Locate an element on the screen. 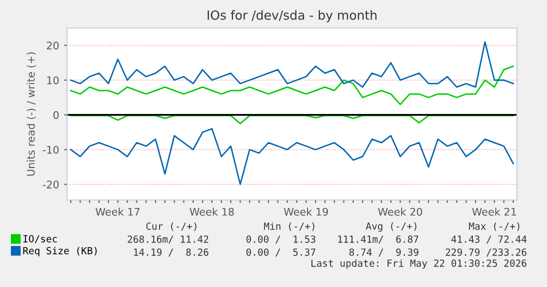  text: 8.74 / 9.39 is located at coordinates (383, 252).